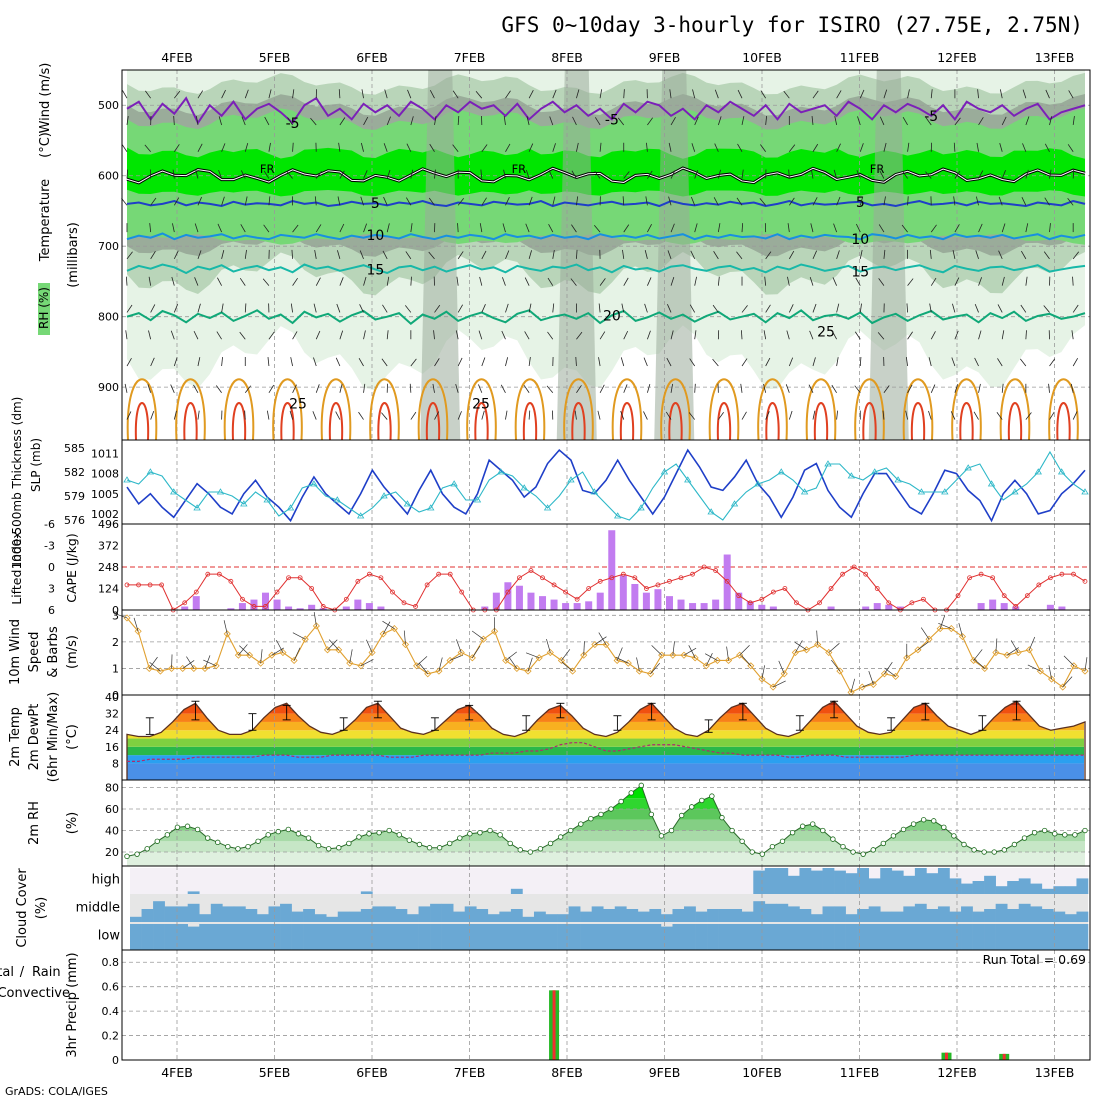  I want to click on precip-convective-bar, so click(1004, 1056).